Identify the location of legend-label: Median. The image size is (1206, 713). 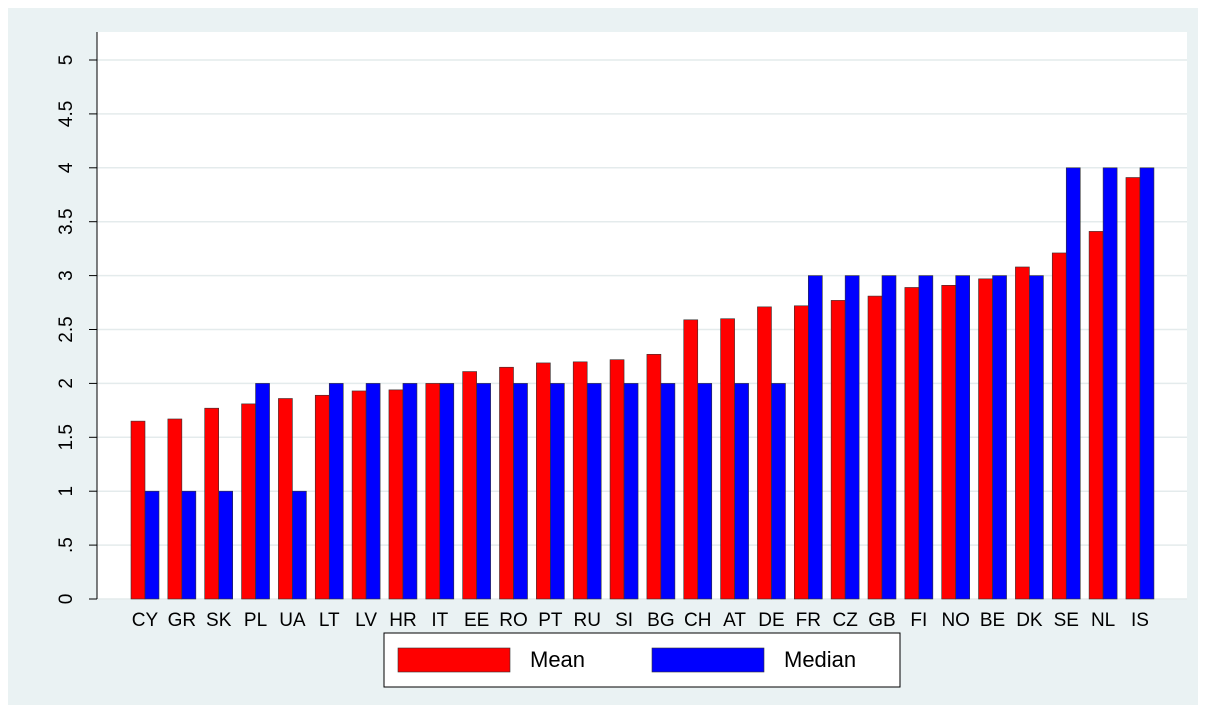
(820, 659).